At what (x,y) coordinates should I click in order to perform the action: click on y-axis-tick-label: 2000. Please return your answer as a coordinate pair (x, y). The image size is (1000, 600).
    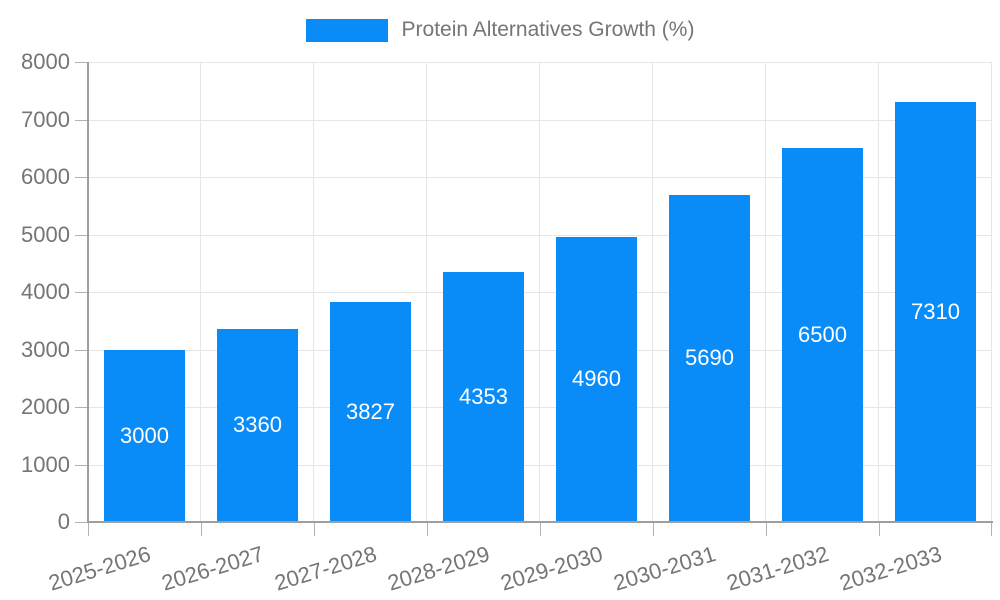
    Looking at the image, I should click on (45, 406).